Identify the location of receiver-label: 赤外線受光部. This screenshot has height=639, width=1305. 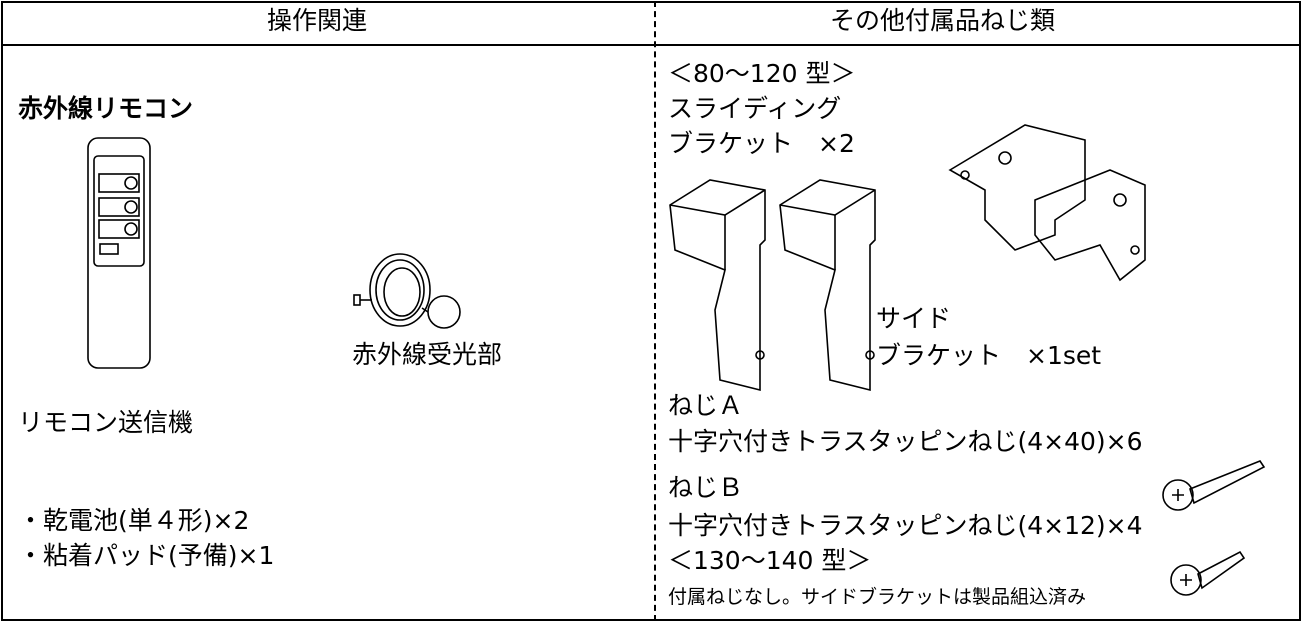
(427, 354).